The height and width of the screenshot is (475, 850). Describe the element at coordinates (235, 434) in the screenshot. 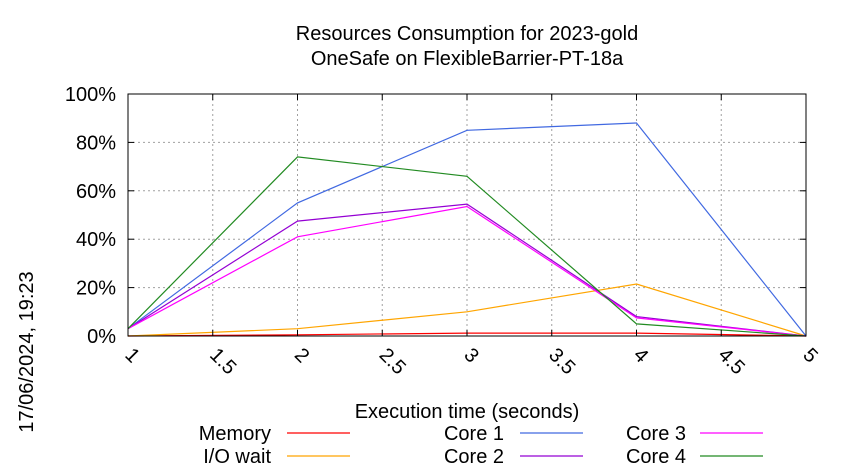

I see `legend-label: Memory` at that location.